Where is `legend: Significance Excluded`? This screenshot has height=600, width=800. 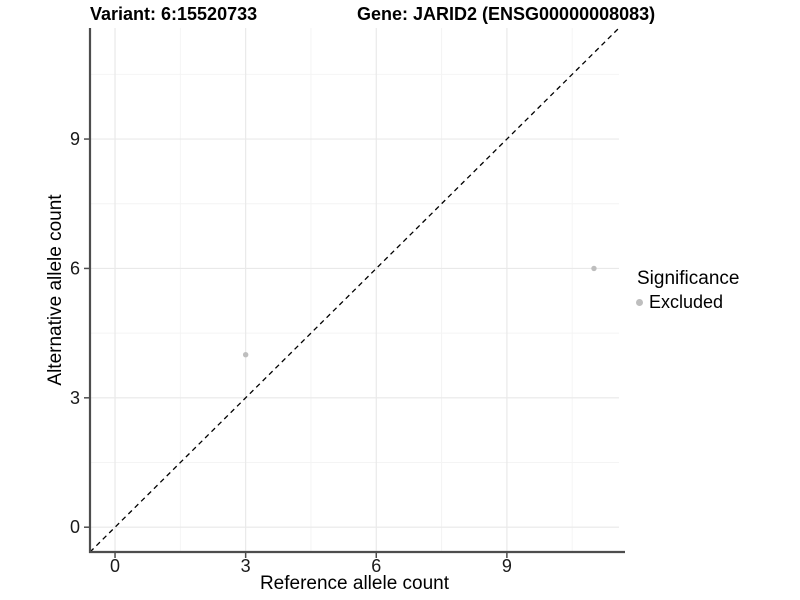 legend: Significance Excluded is located at coordinates (685, 290).